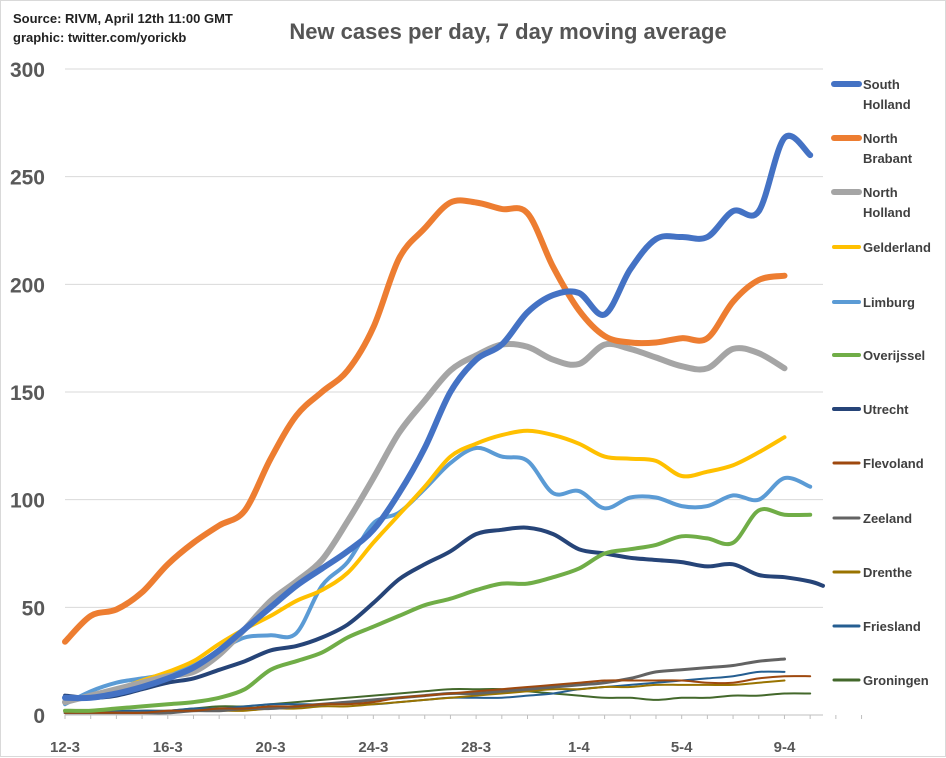 The width and height of the screenshot is (946, 758). Describe the element at coordinates (682, 747) in the screenshot. I see `x-tick-label: 5-4` at that location.